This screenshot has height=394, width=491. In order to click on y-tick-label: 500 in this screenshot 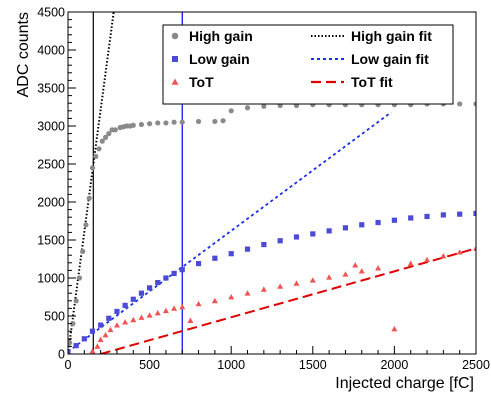, I will do `click(54, 317)`.